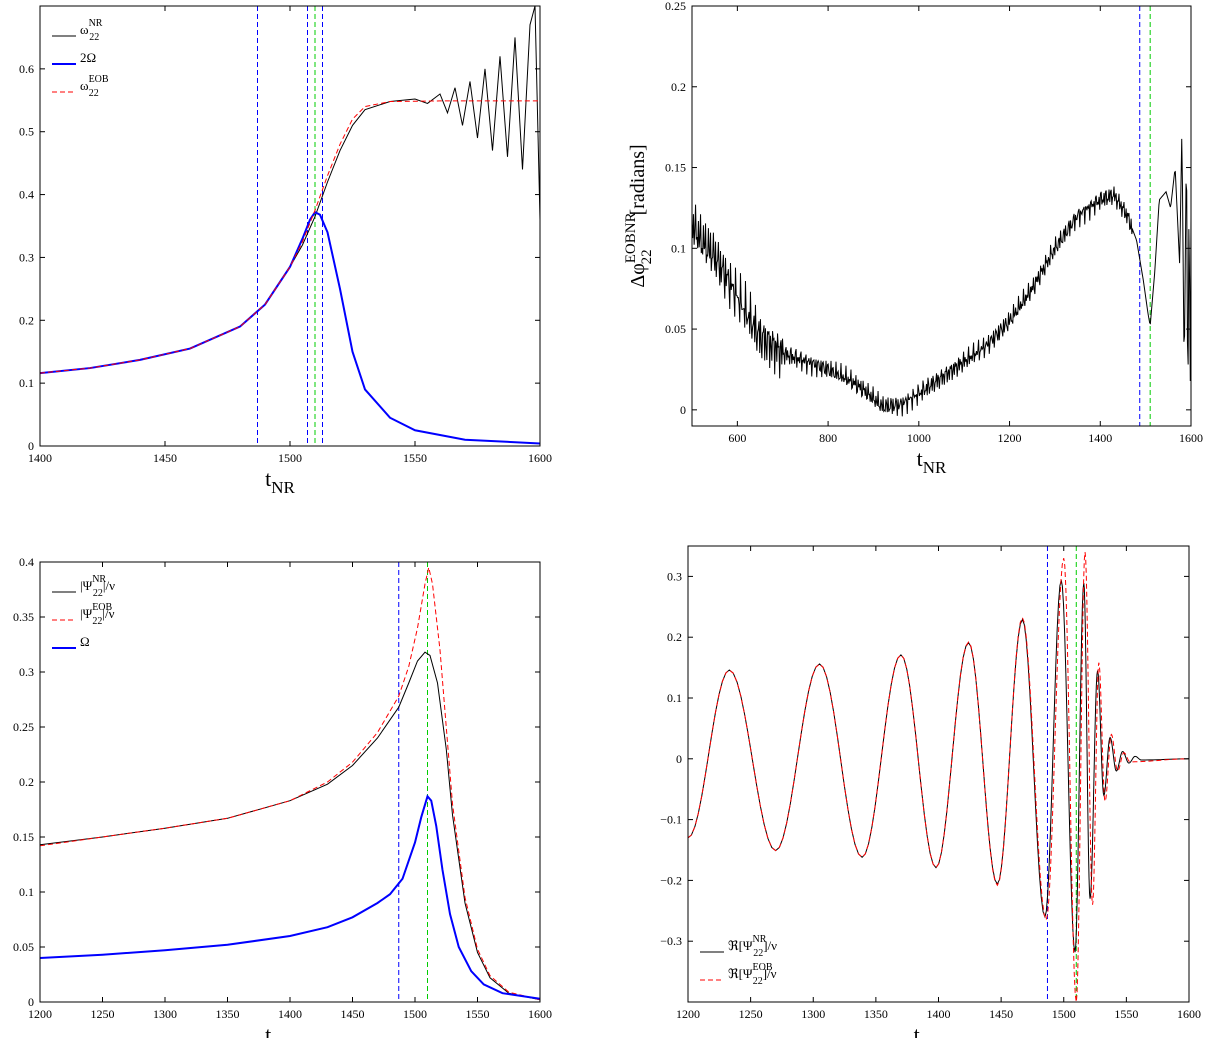 The height and width of the screenshot is (1038, 1215). I want to click on series-omega-eob, so click(290, 237).